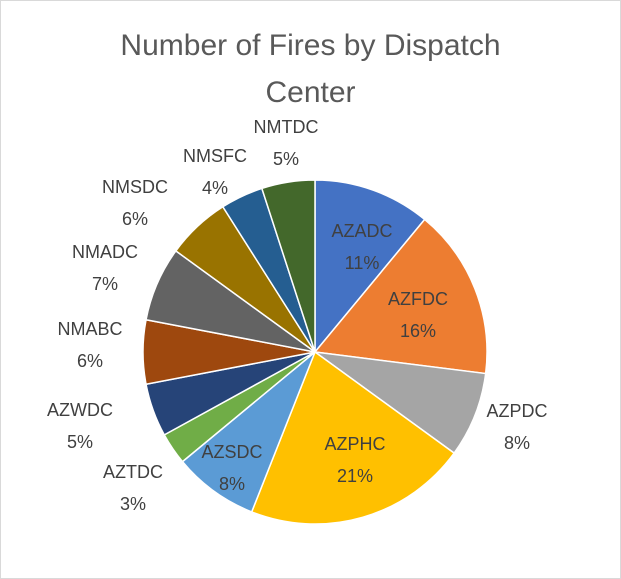 The image size is (621, 579). What do you see at coordinates (89, 329) in the screenshot?
I see `slice-label-name: NMABC` at bounding box center [89, 329].